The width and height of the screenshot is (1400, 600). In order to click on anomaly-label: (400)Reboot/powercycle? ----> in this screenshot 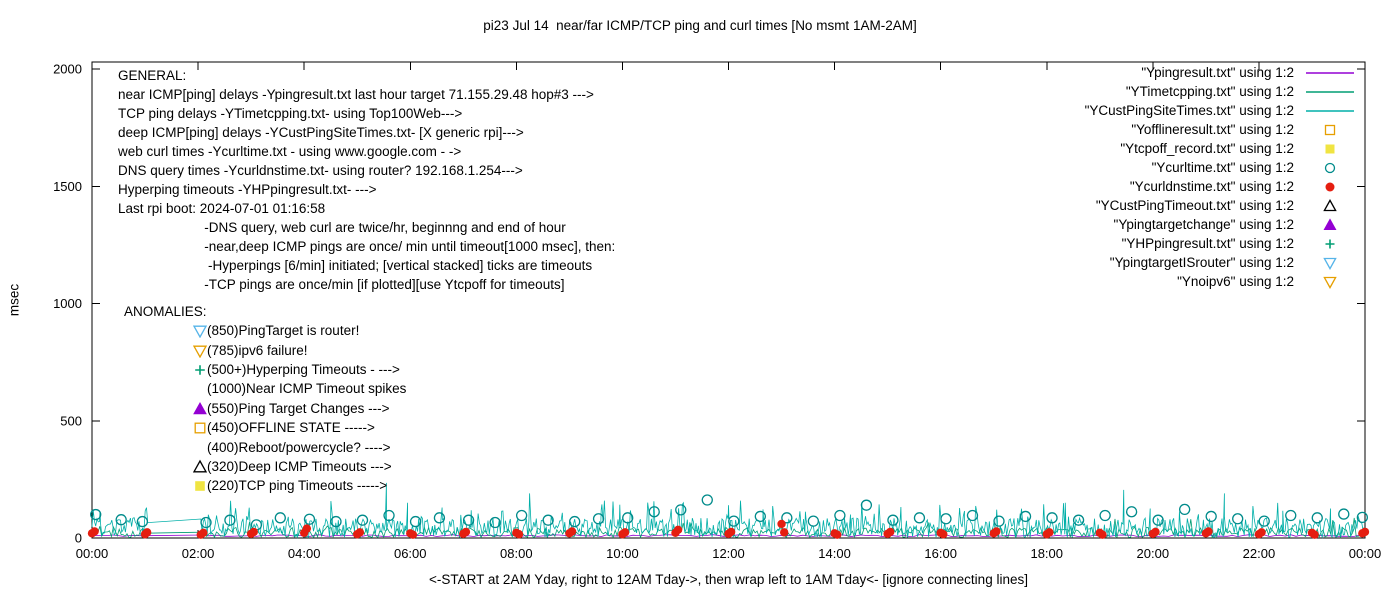, I will do `click(299, 447)`.